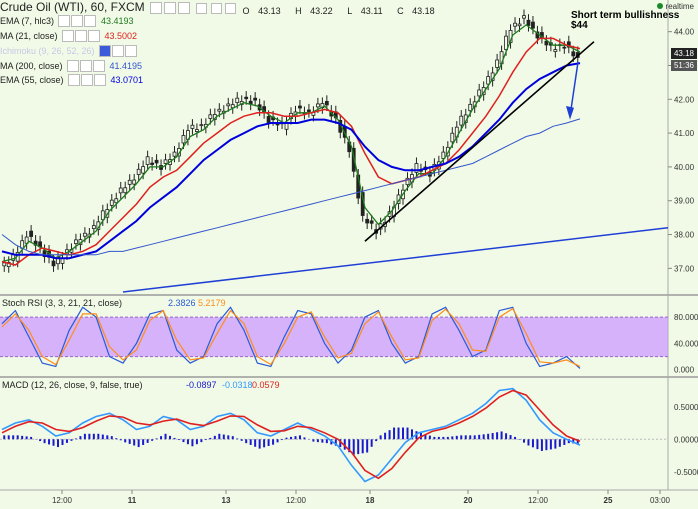  What do you see at coordinates (686, 343) in the screenshot?
I see `y-tick-label: 40.000` at bounding box center [686, 343].